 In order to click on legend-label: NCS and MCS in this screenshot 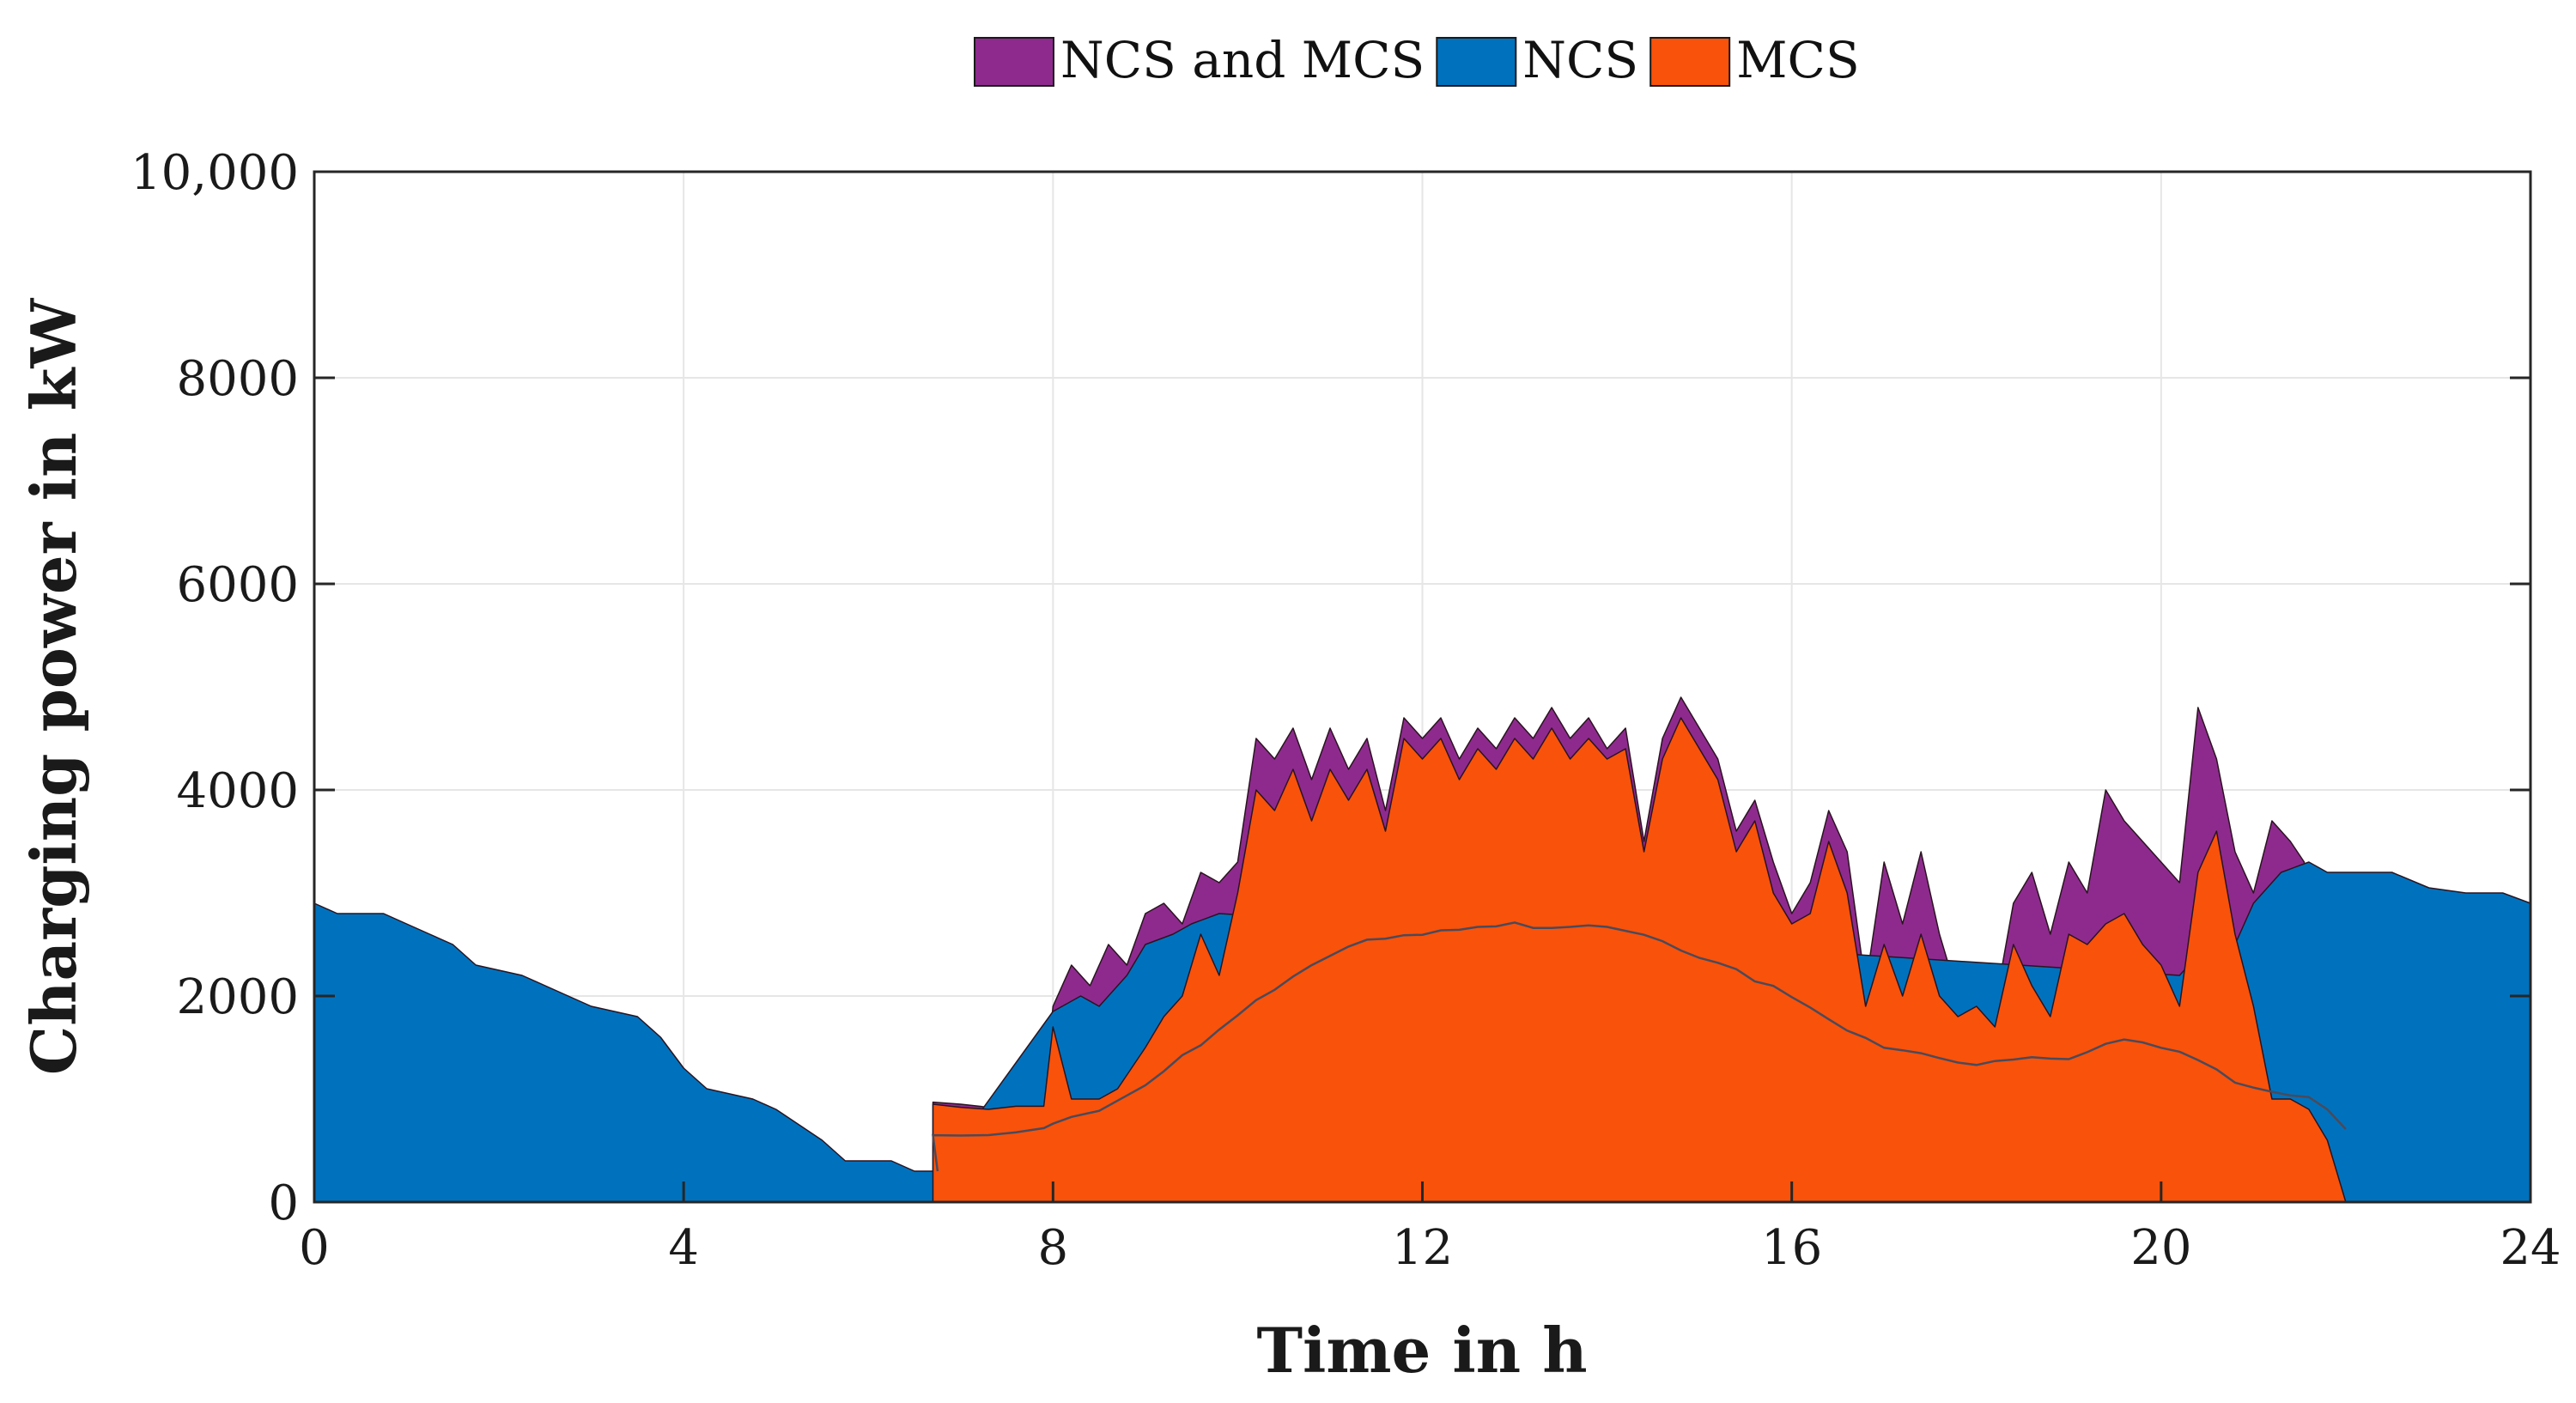, I will do `click(1243, 60)`.